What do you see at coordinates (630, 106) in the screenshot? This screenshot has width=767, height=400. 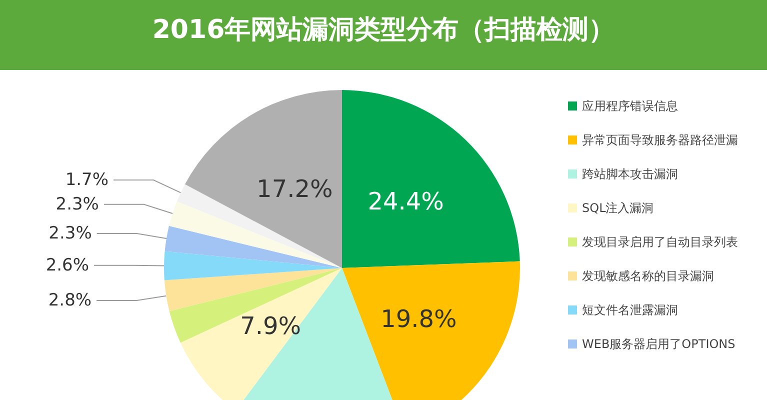 I see `legend-label: 应用程序错误信息` at bounding box center [630, 106].